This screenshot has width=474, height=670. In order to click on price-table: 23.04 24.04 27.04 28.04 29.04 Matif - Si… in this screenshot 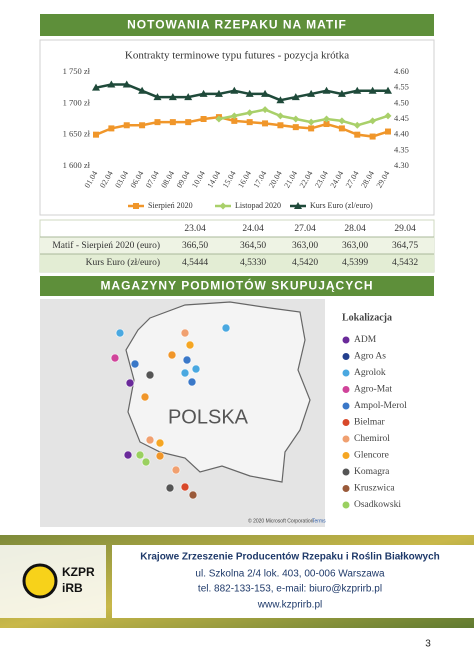, I will do `click(237, 246)`.